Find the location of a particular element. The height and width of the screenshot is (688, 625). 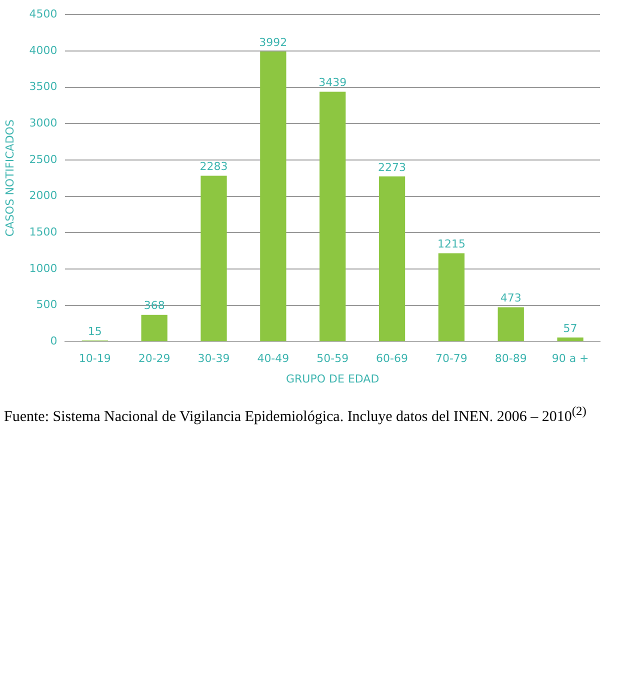

data-label: 368 is located at coordinates (154, 305).